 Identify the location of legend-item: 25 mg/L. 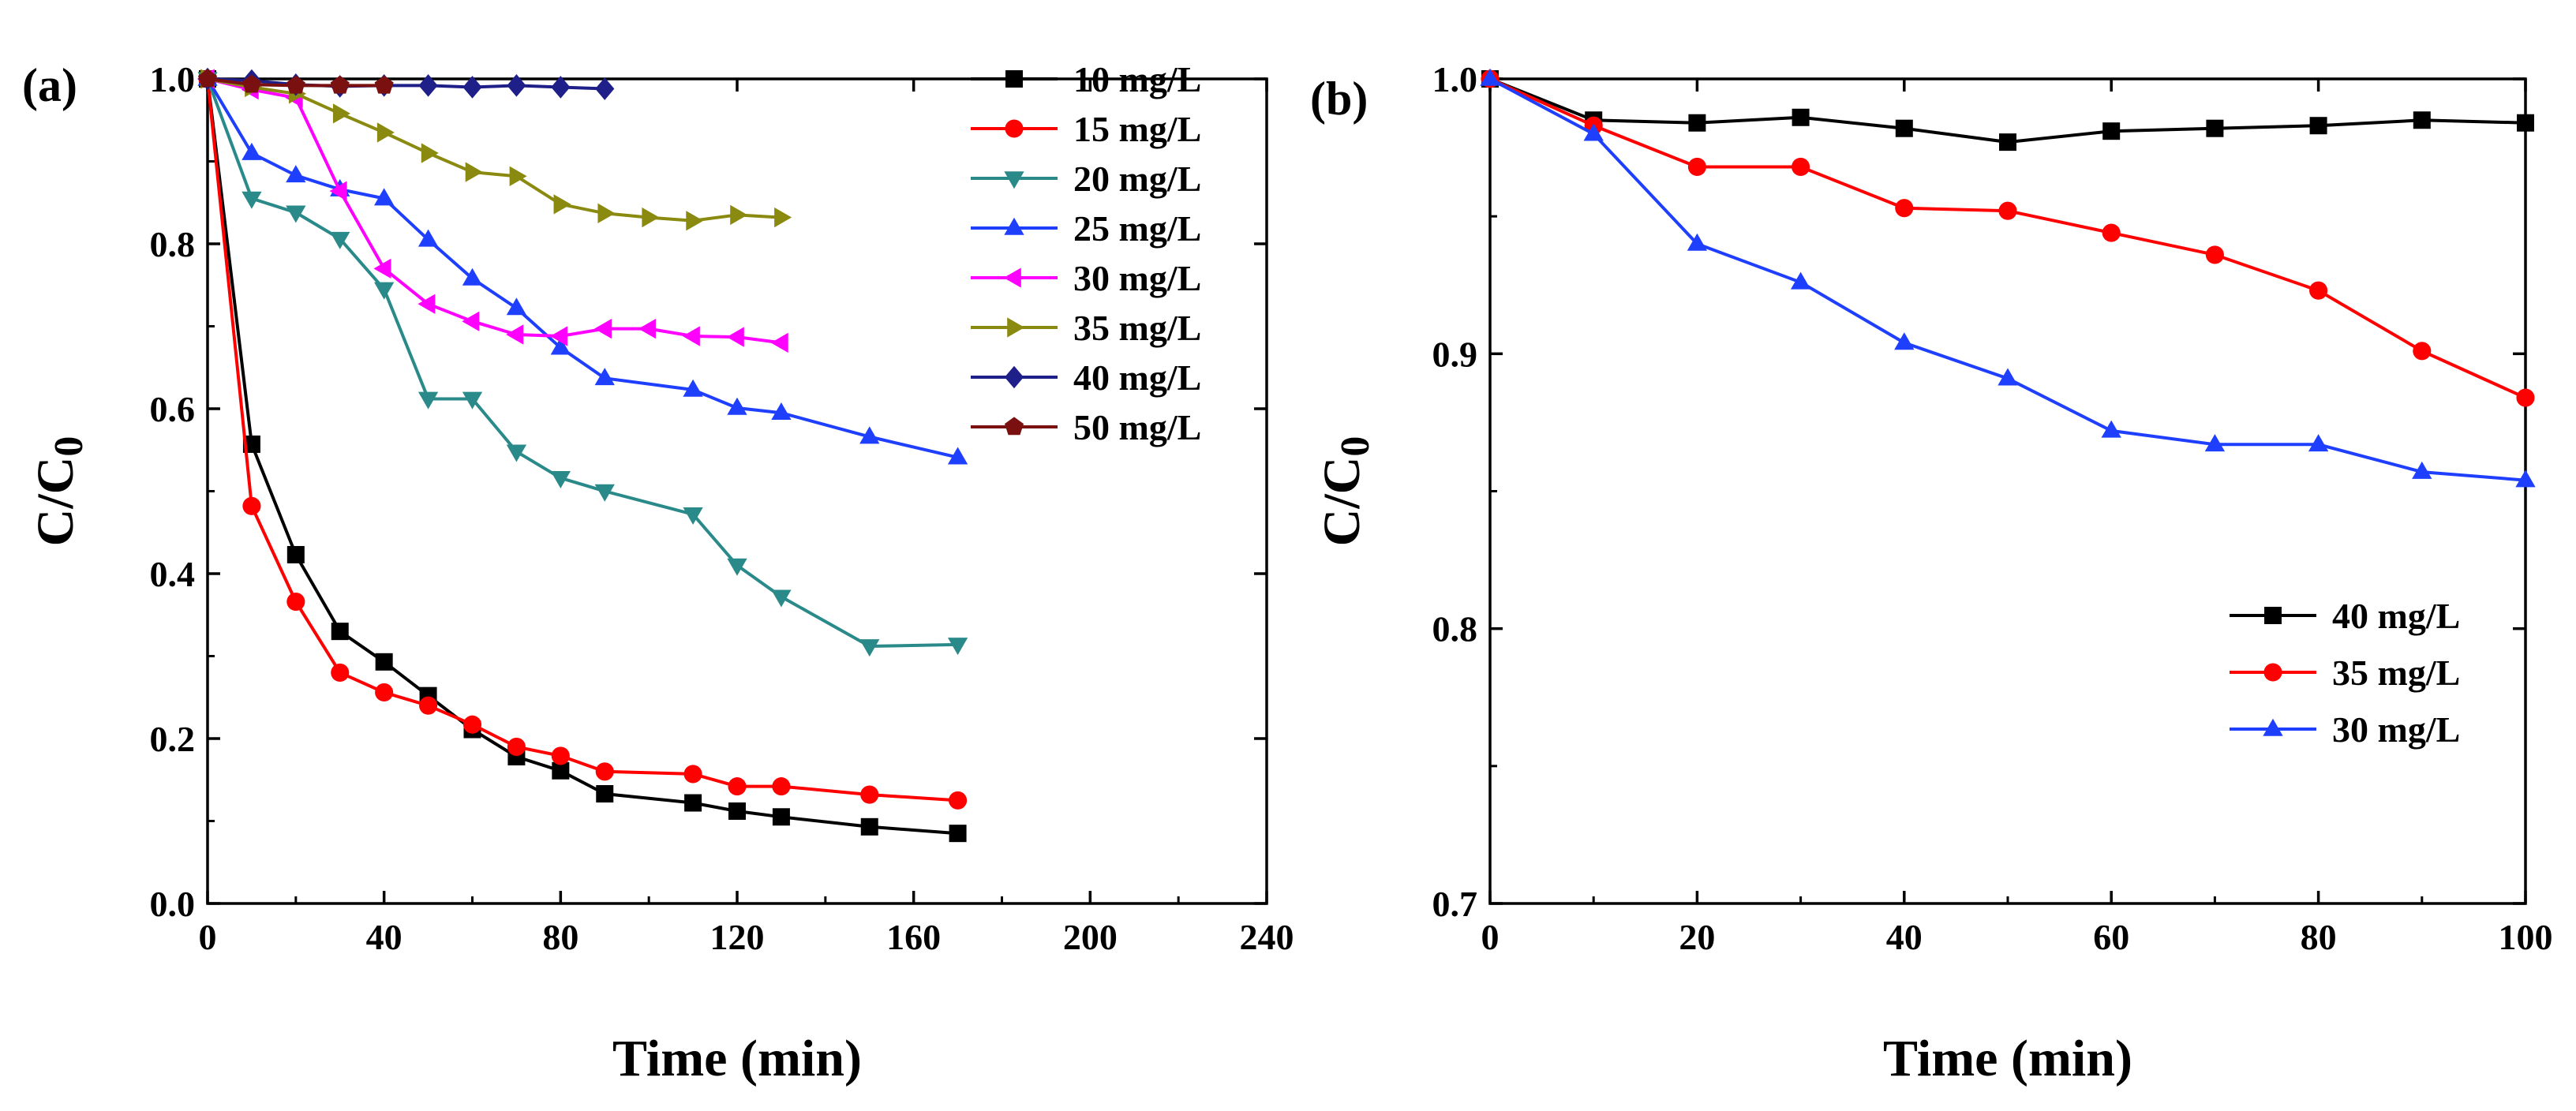
(1086, 229).